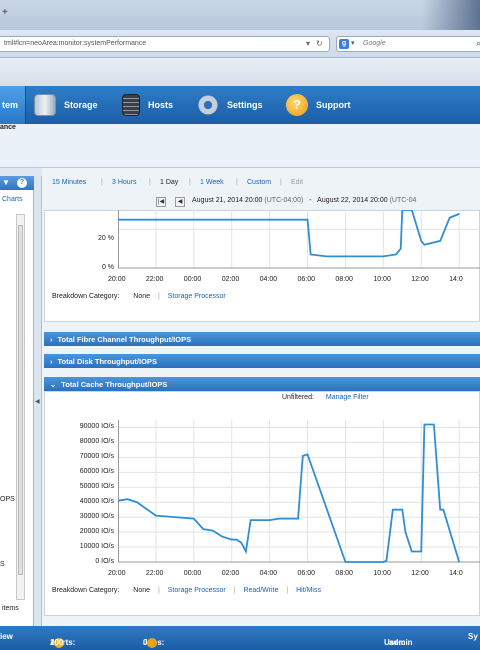  Describe the element at coordinates (124, 182) in the screenshot. I see `range-3-hours: 3 Hours` at that location.